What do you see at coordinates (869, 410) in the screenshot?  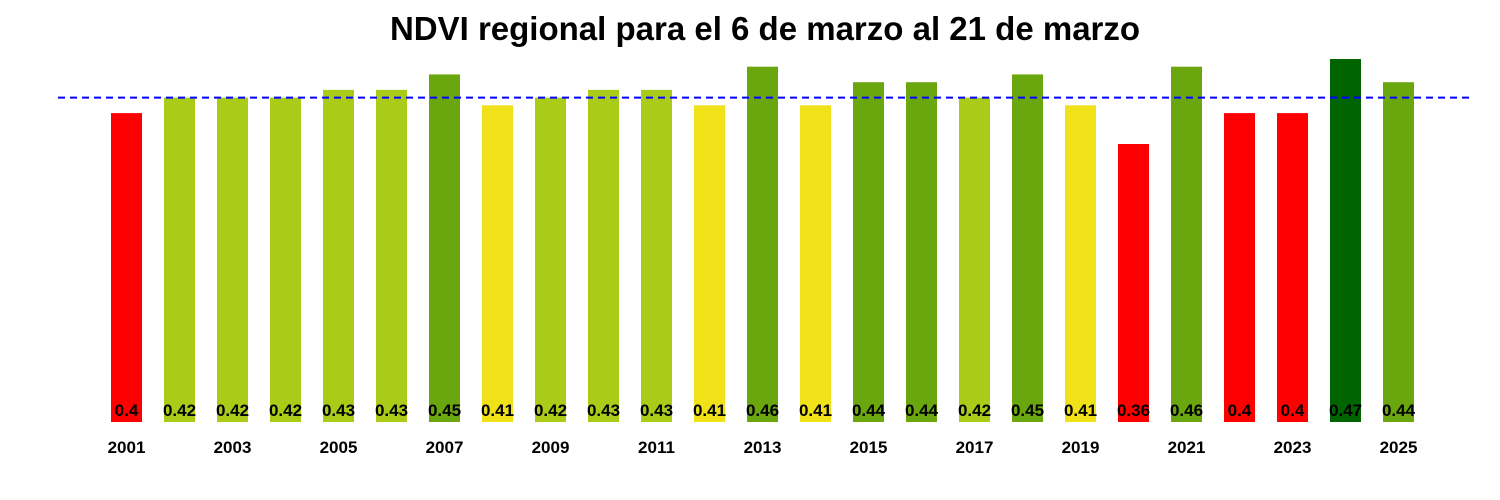 I see `value-label-2015: 0.44` at bounding box center [869, 410].